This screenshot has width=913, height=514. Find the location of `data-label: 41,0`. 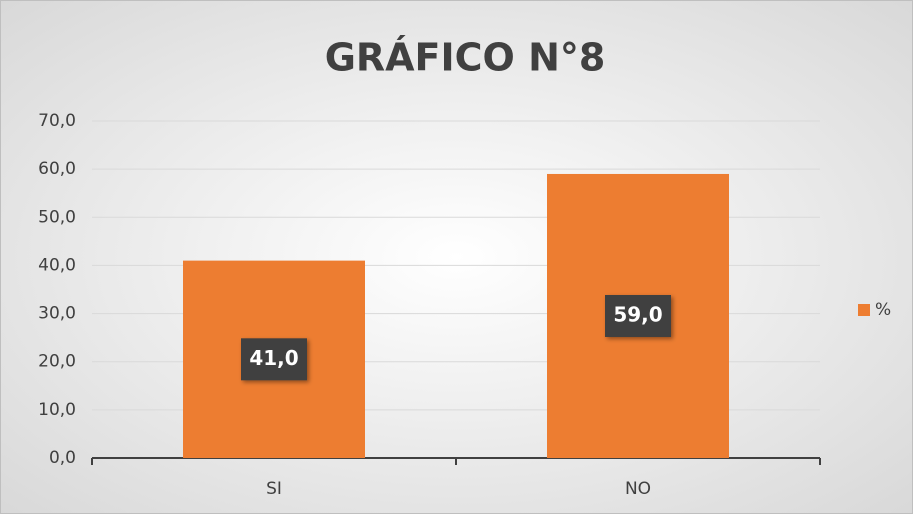

data-label: 41,0 is located at coordinates (273, 358).